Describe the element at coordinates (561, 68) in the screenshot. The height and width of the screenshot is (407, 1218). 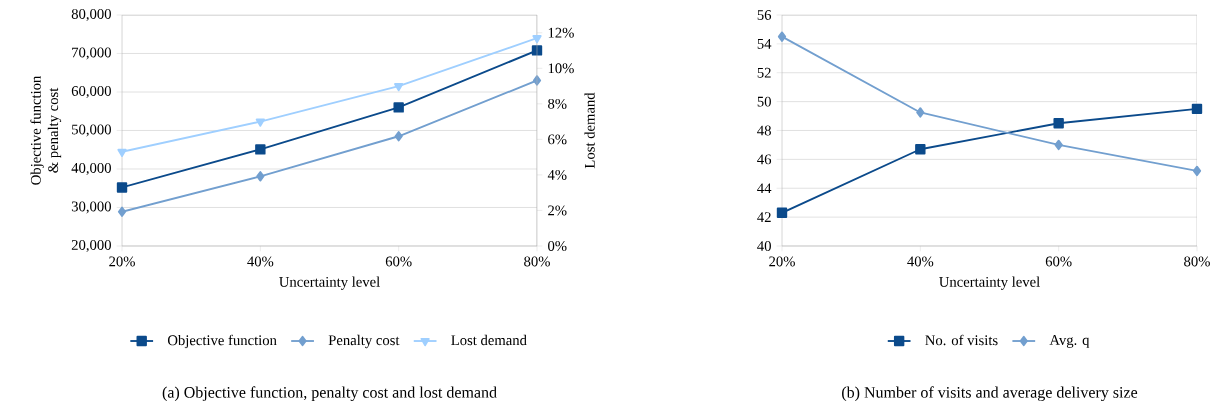
I see `y2-tick-label: 10%` at that location.